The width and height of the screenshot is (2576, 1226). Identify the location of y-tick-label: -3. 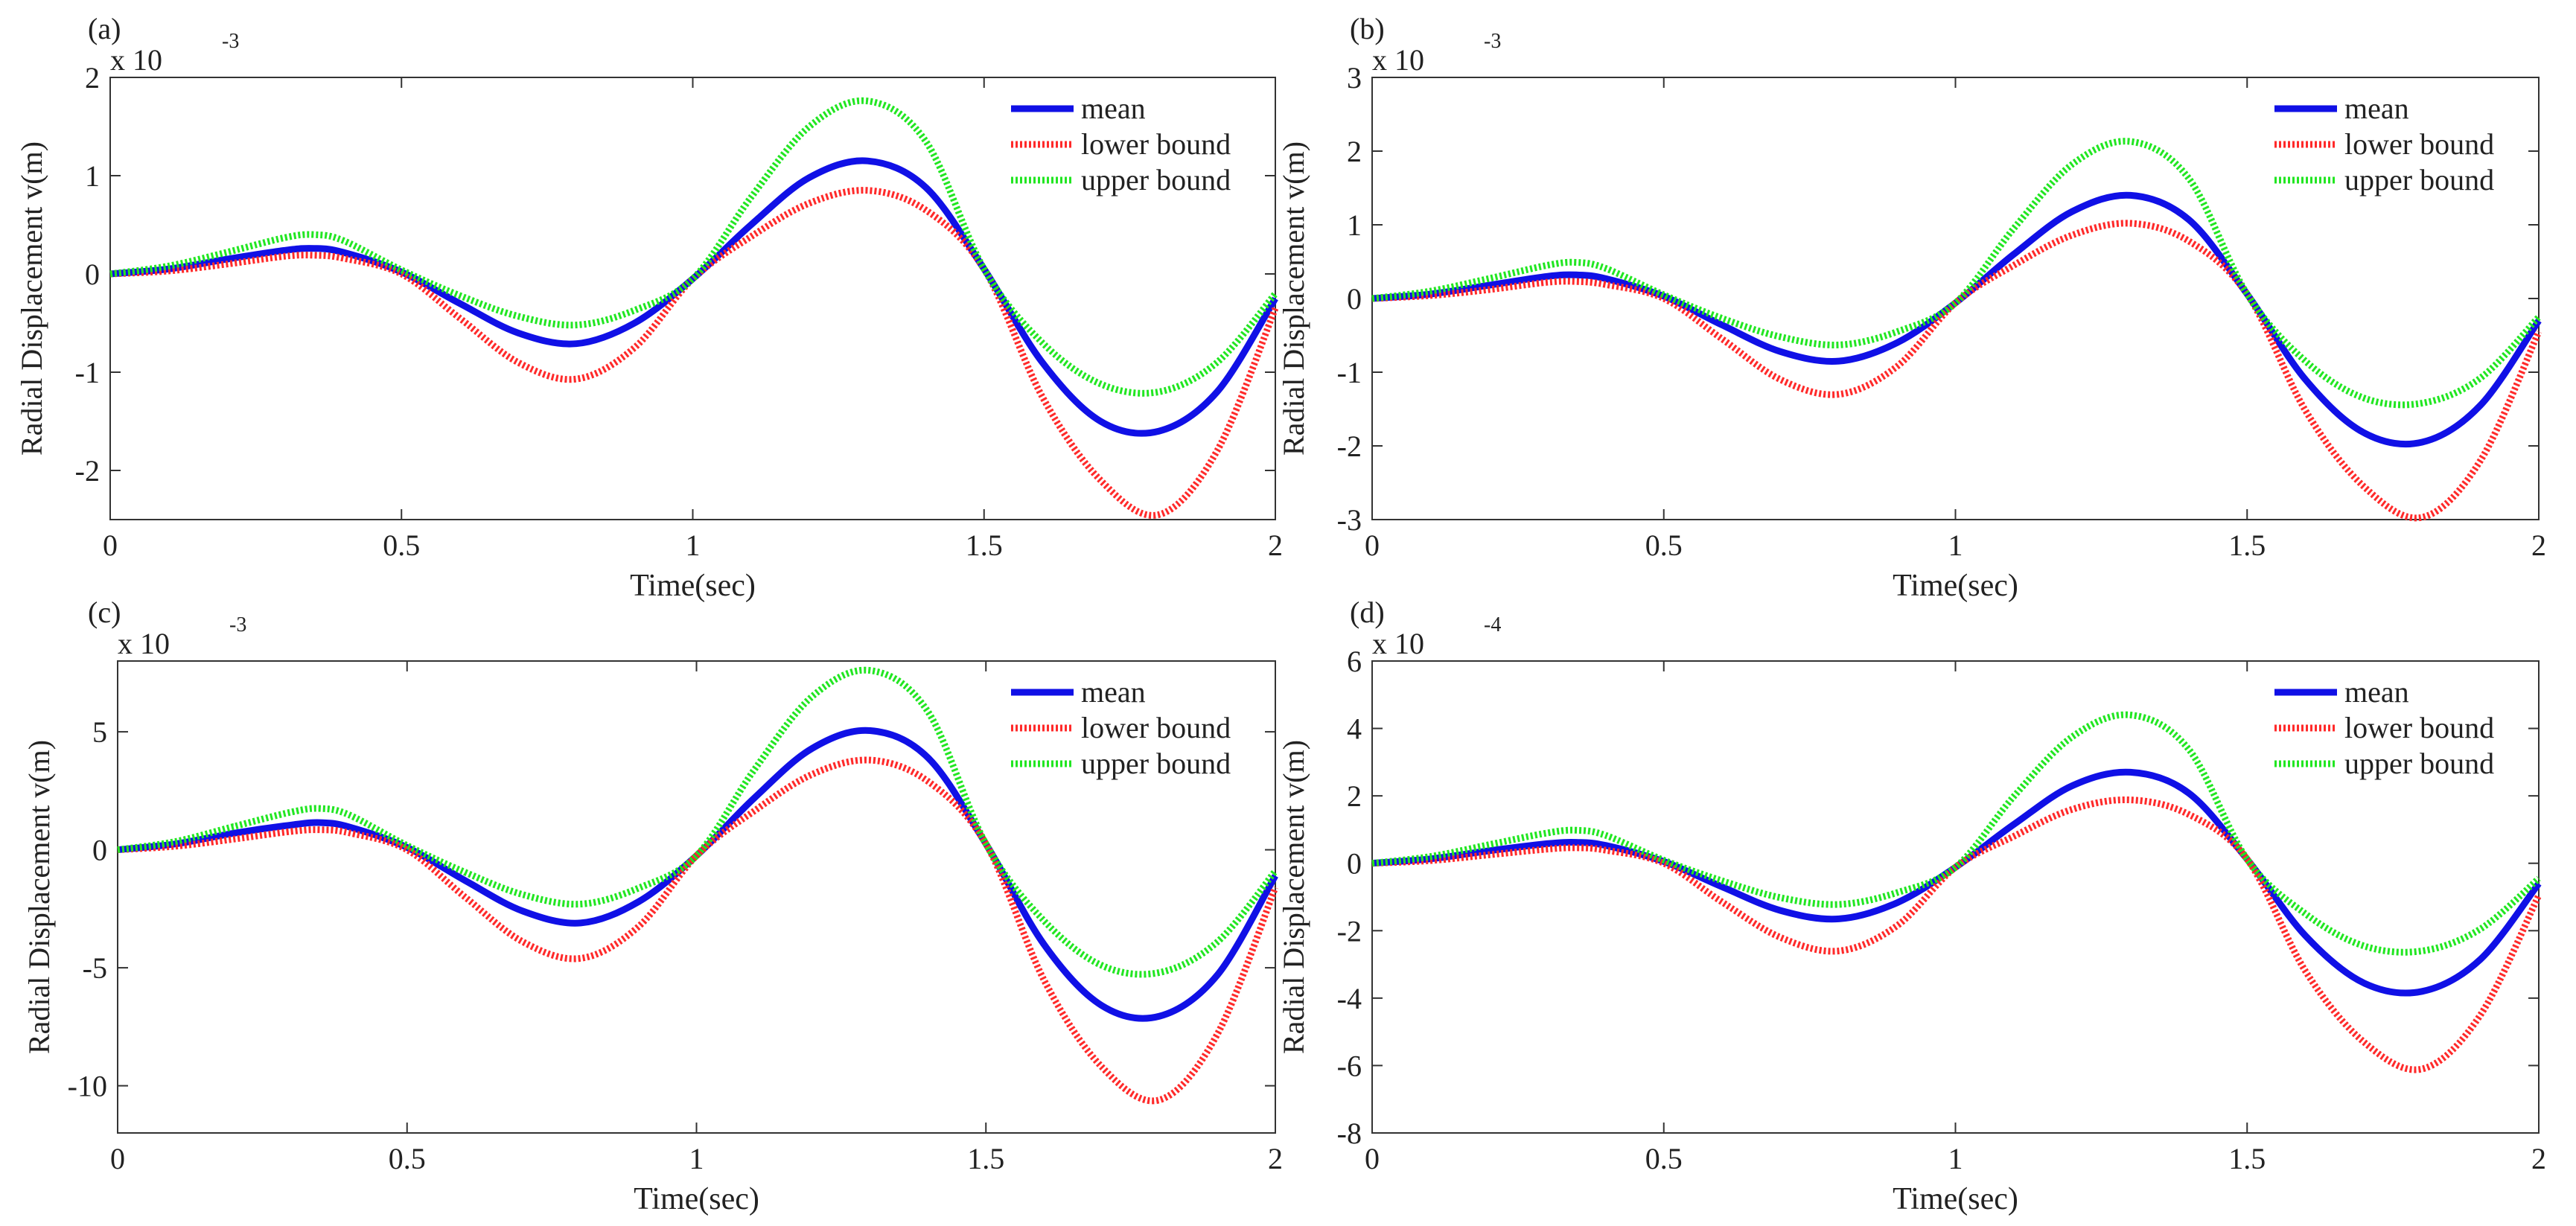
(1349, 520).